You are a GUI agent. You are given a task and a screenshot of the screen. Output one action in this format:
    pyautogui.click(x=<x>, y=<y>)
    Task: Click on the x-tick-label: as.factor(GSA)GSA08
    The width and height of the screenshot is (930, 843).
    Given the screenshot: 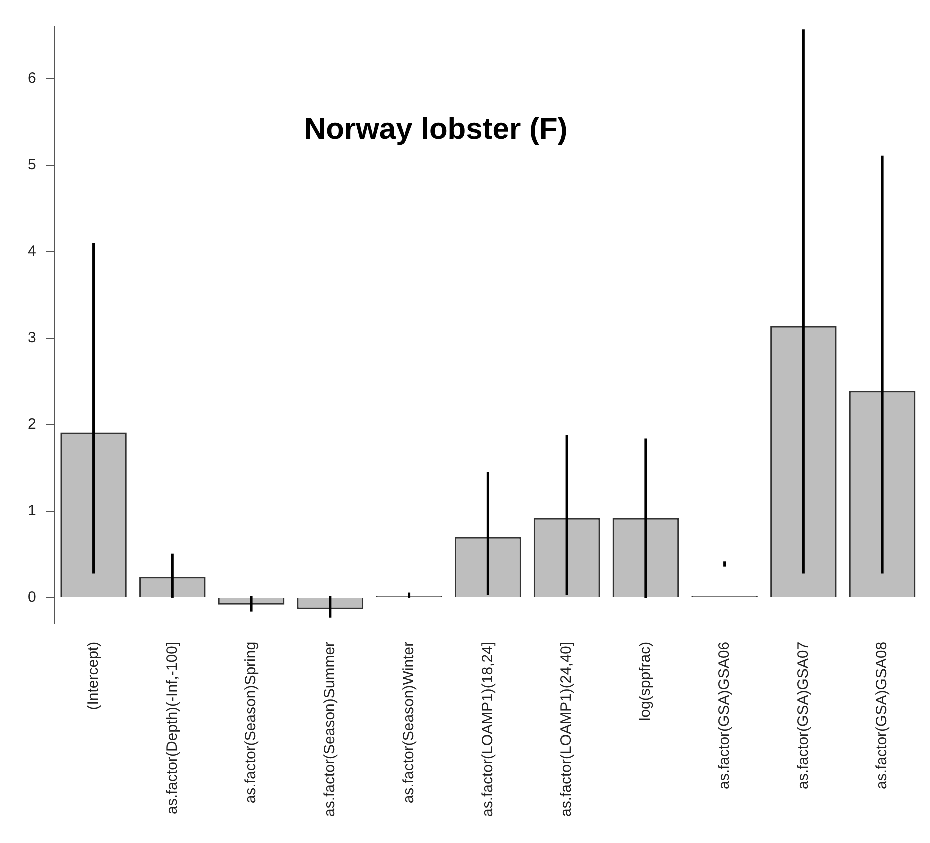 What is the action you would take?
    pyautogui.click(x=882, y=716)
    